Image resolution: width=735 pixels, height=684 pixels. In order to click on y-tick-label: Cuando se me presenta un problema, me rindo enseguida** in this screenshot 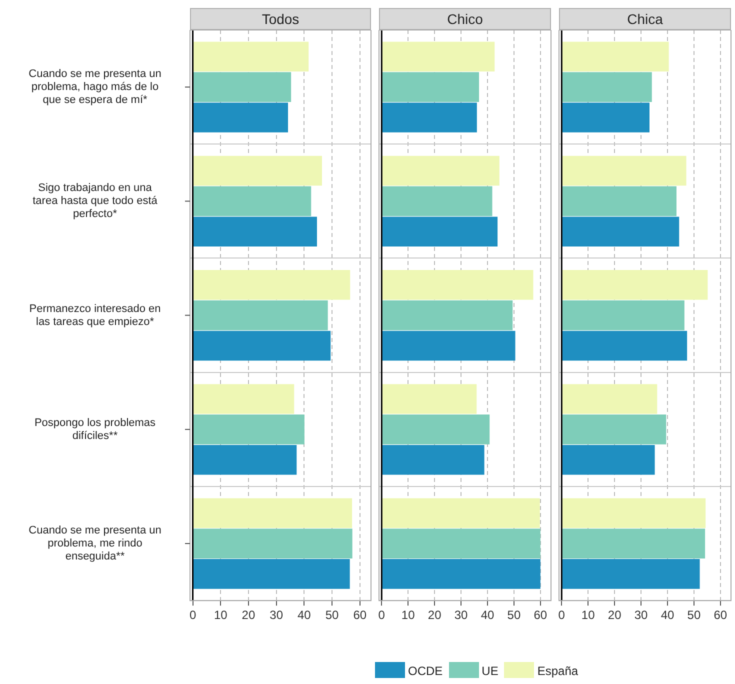, I will do `click(95, 543)`.